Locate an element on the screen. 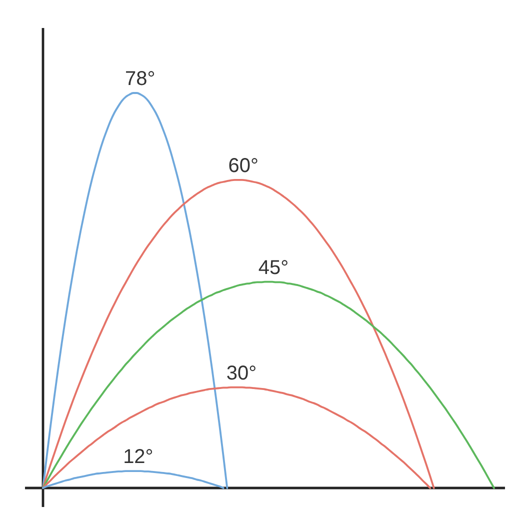 This screenshot has height=526, width=530. series-label: 60° is located at coordinates (243, 165).